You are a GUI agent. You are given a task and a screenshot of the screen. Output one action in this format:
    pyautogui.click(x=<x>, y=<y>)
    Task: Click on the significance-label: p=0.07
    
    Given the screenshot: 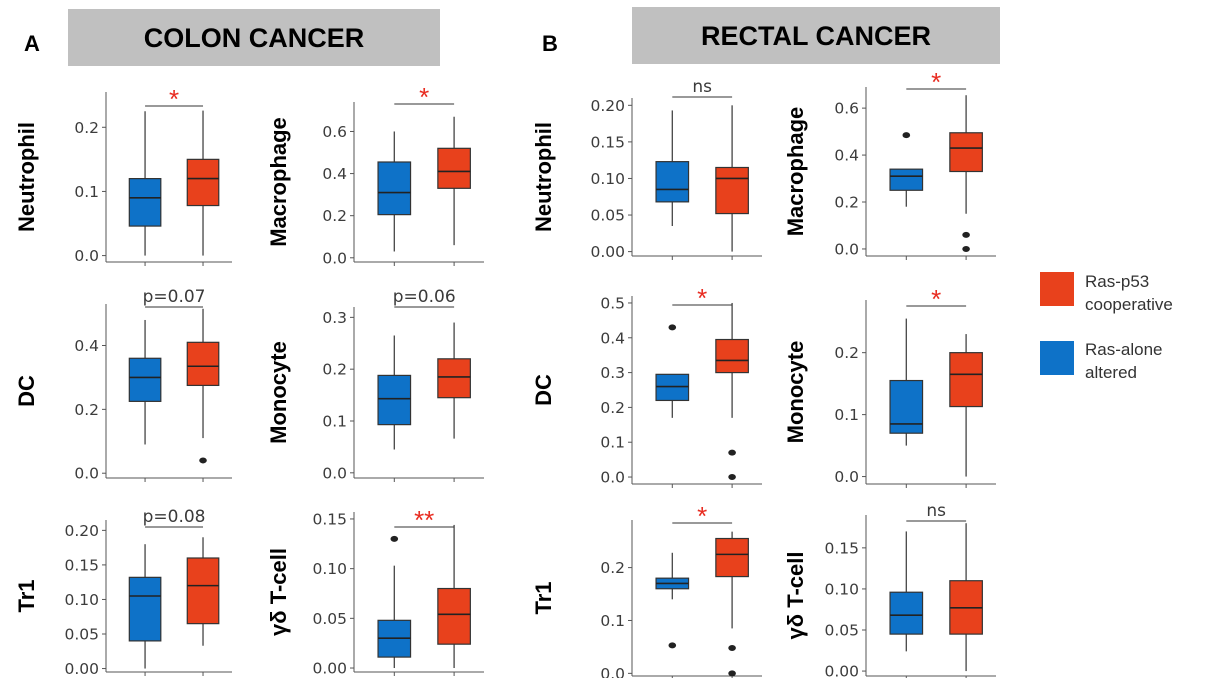 What is the action you would take?
    pyautogui.click(x=174, y=297)
    